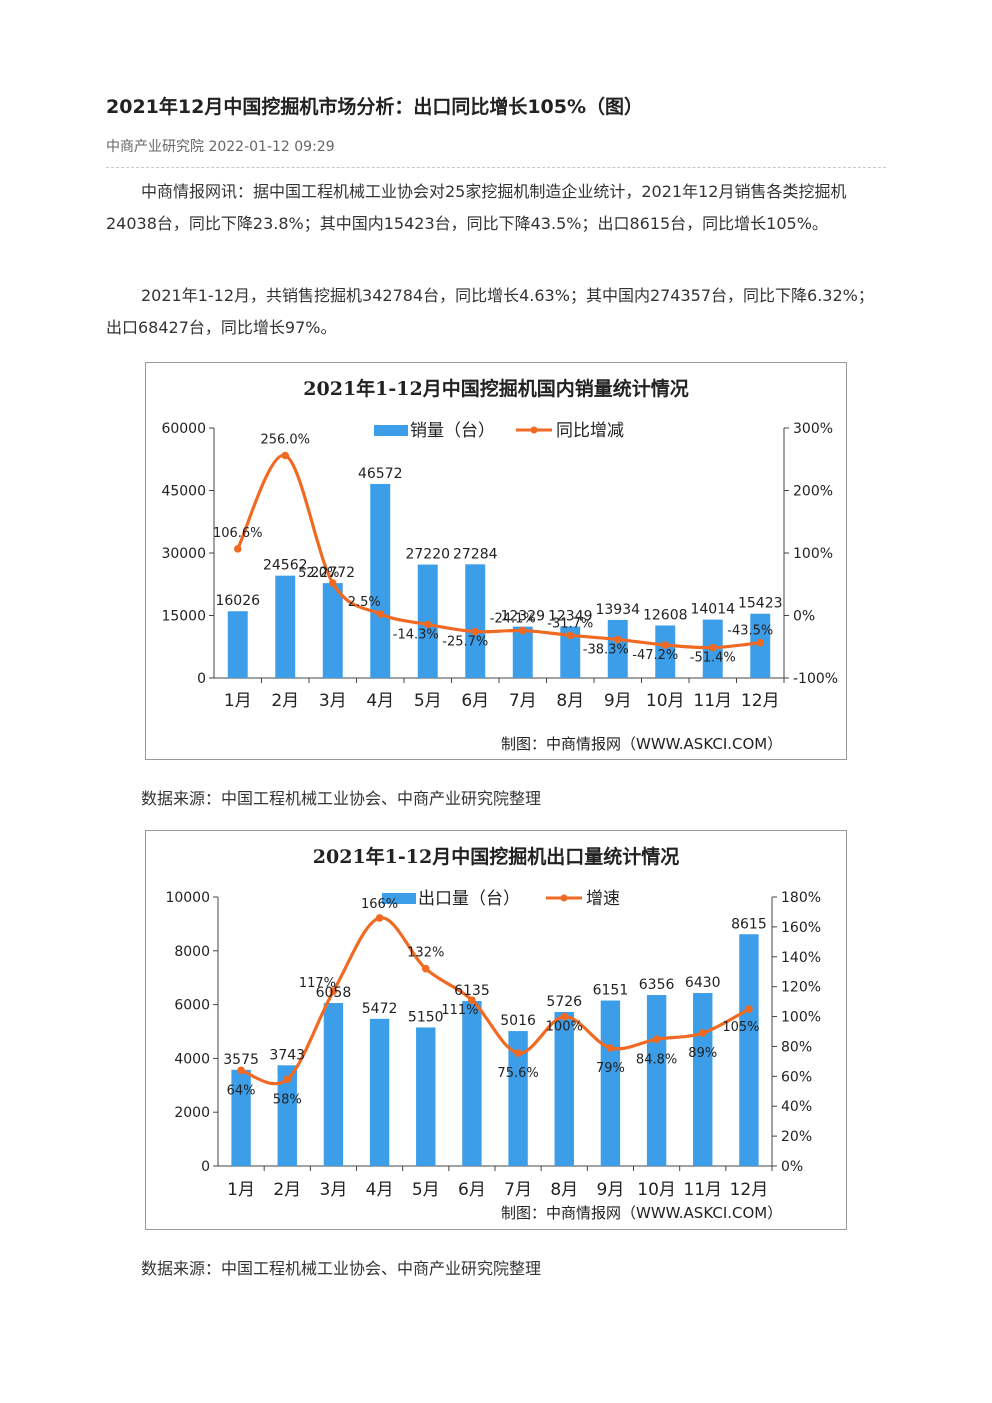 The height and width of the screenshot is (1403, 992). What do you see at coordinates (465, 642) in the screenshot?
I see `line-value-label: -25.7%` at bounding box center [465, 642].